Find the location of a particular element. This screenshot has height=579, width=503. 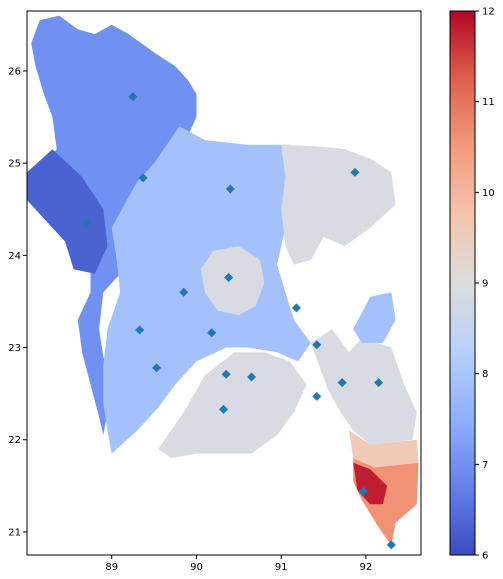

colorbar-tick-label: 10 is located at coordinates (488, 193).